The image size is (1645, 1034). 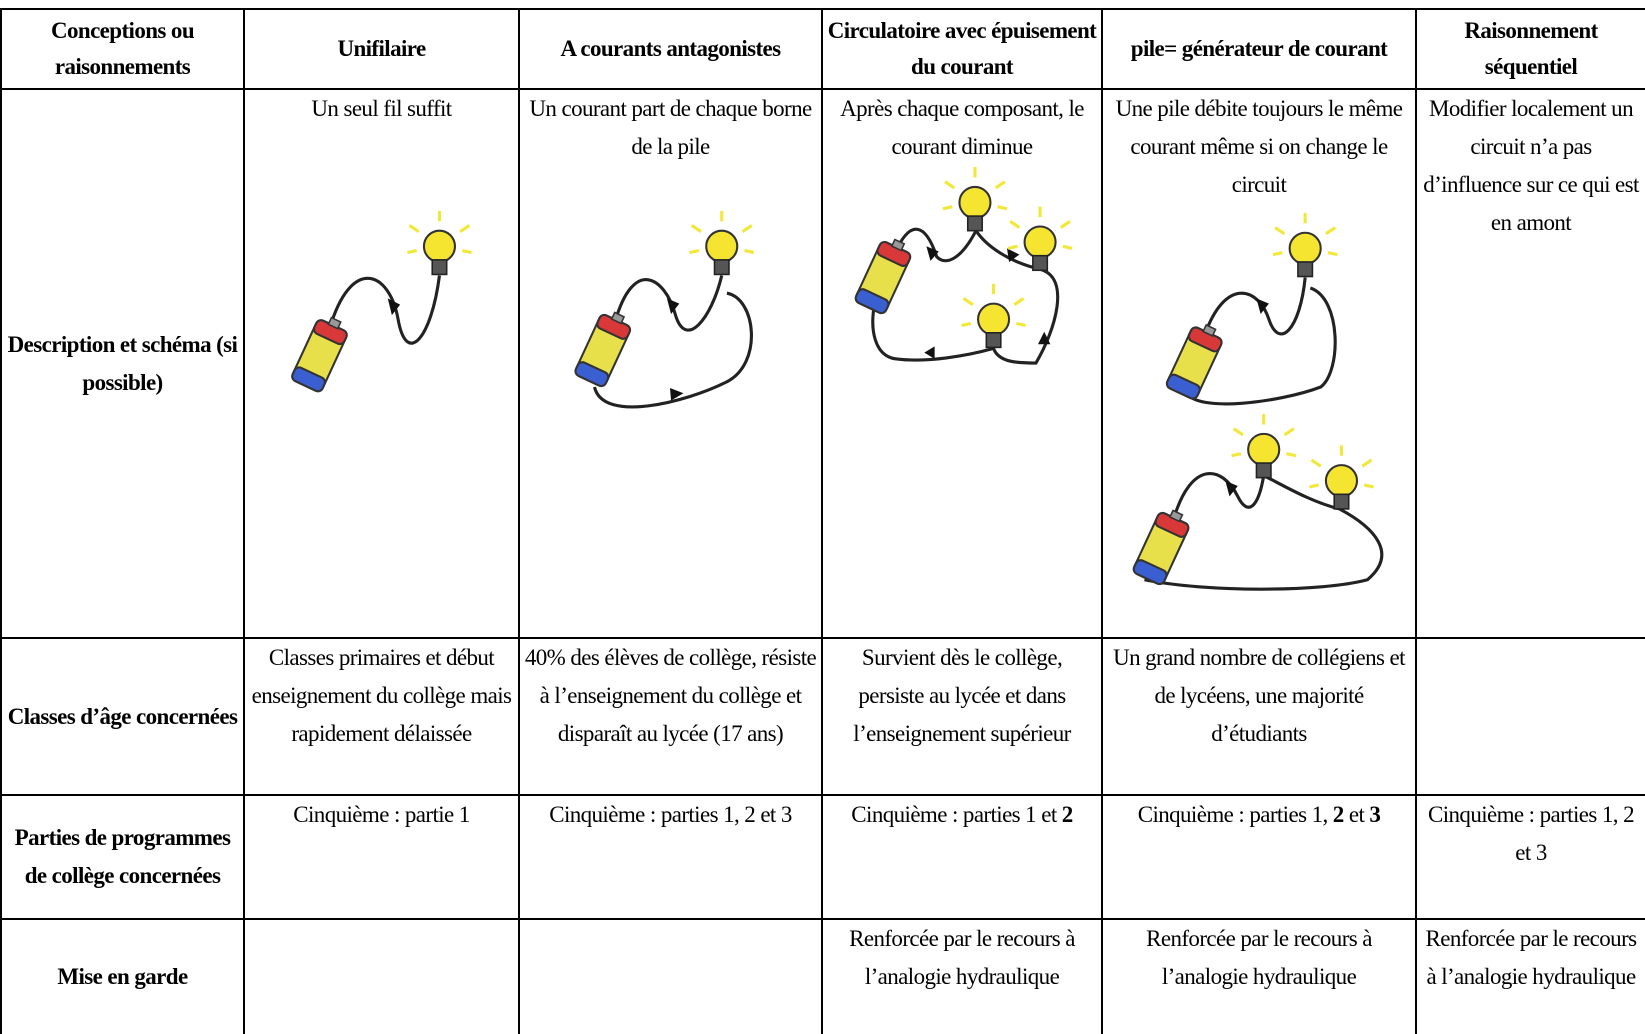 I want to click on row-label: Classes d’âge concernées, so click(x=122, y=716).